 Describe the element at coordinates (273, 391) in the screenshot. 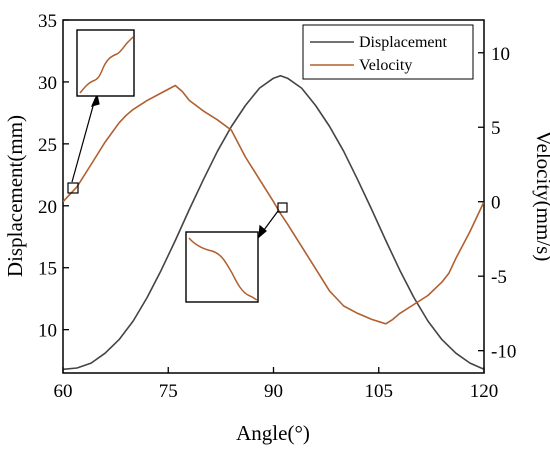

I see `x-tick-label: 90` at that location.